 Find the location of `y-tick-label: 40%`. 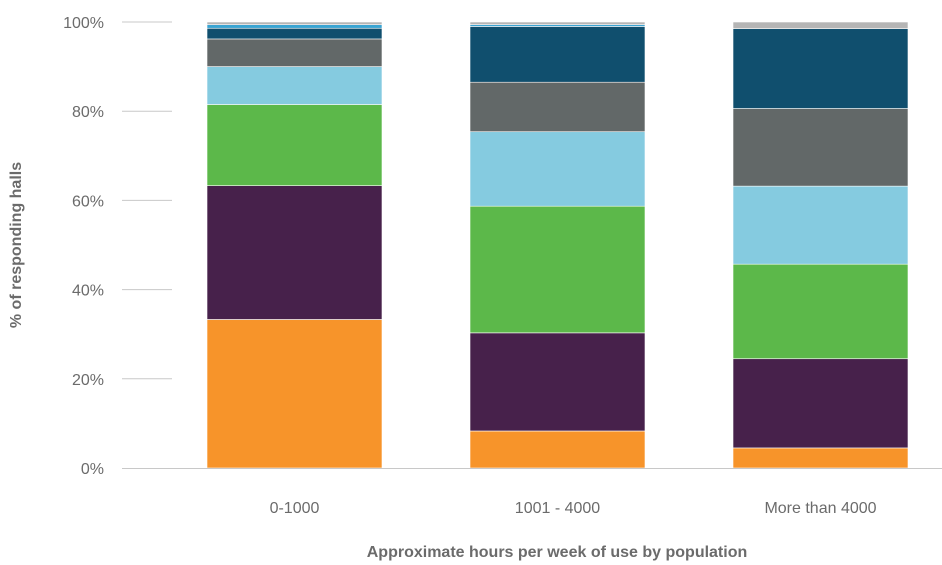

y-tick-label: 40% is located at coordinates (88, 291).